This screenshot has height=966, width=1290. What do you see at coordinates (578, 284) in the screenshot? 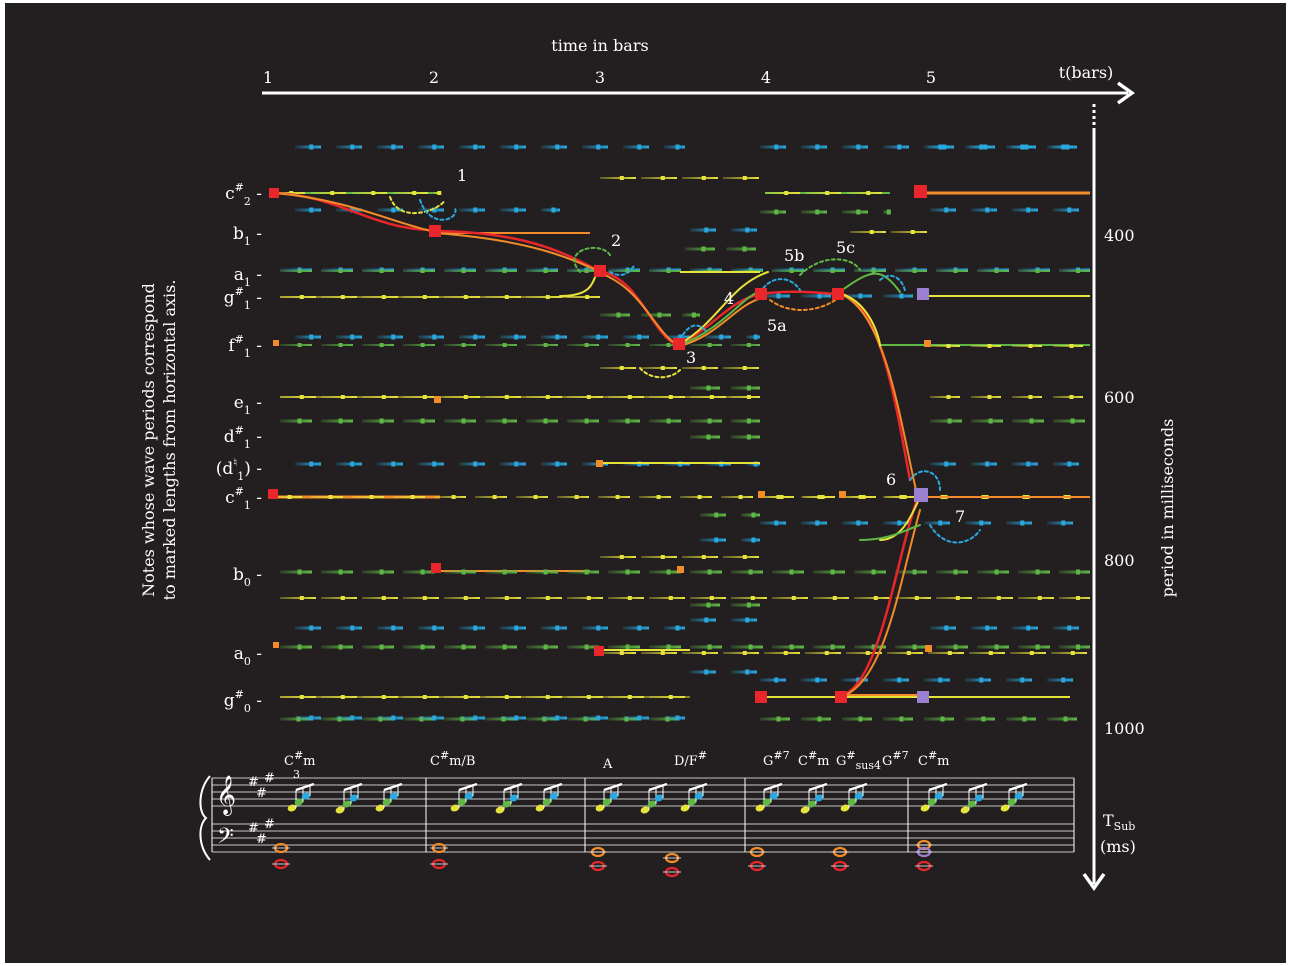
I see `path-gs1-a1` at bounding box center [578, 284].